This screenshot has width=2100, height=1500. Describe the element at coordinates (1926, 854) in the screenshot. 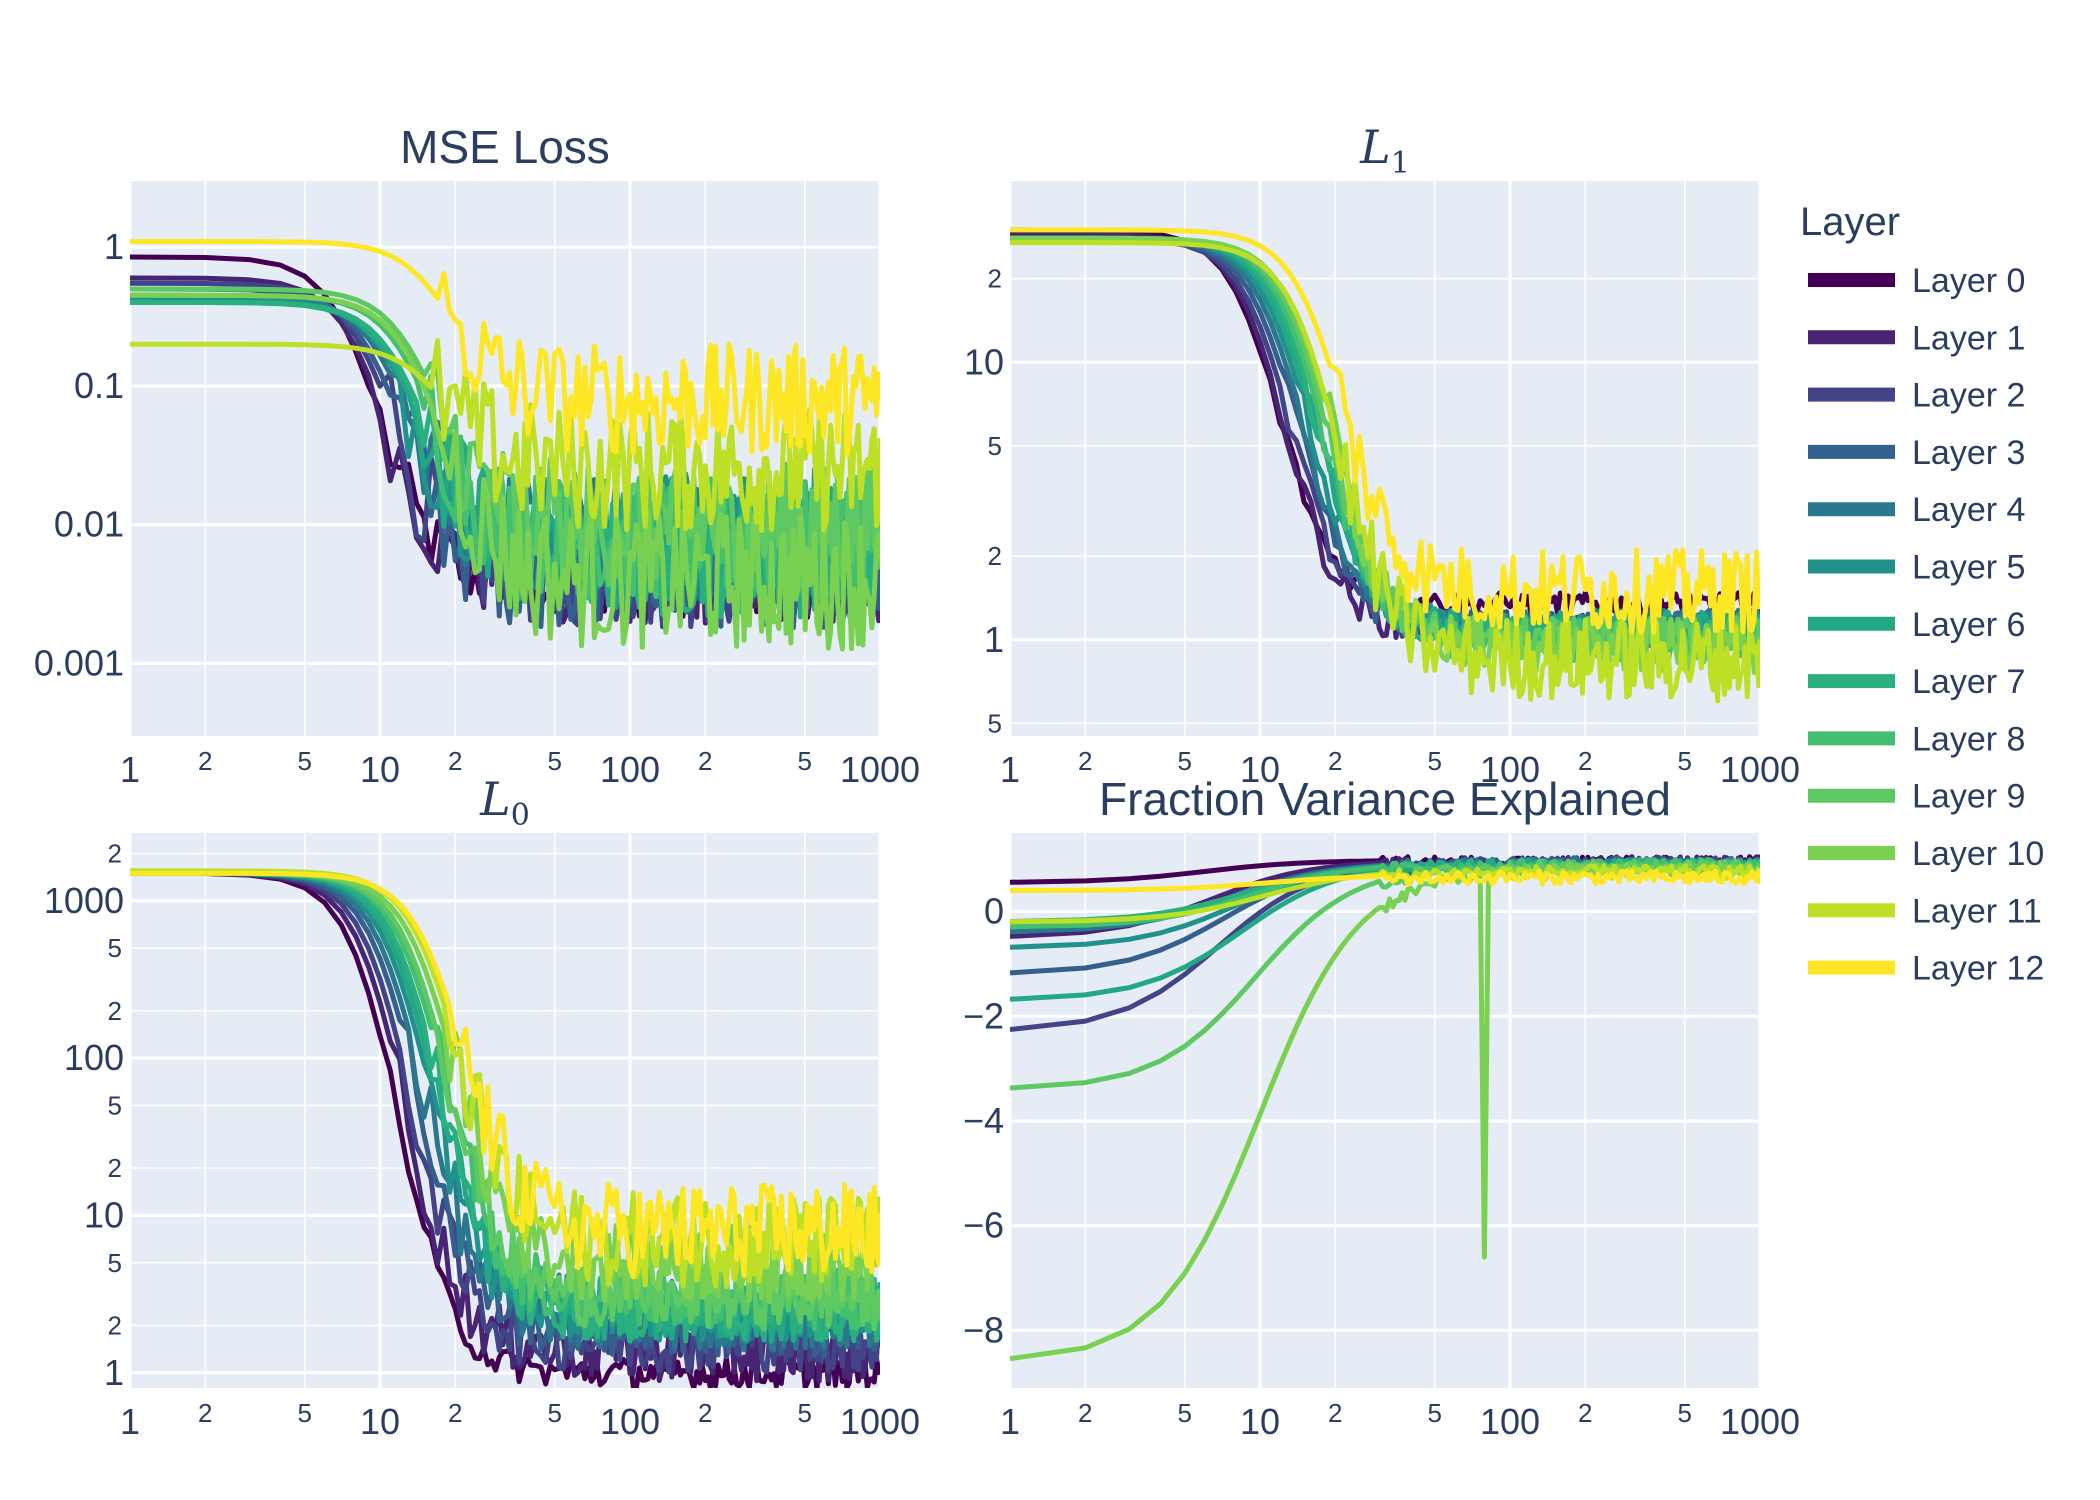

I see `legend-item-layer-10: Layer 10` at that location.